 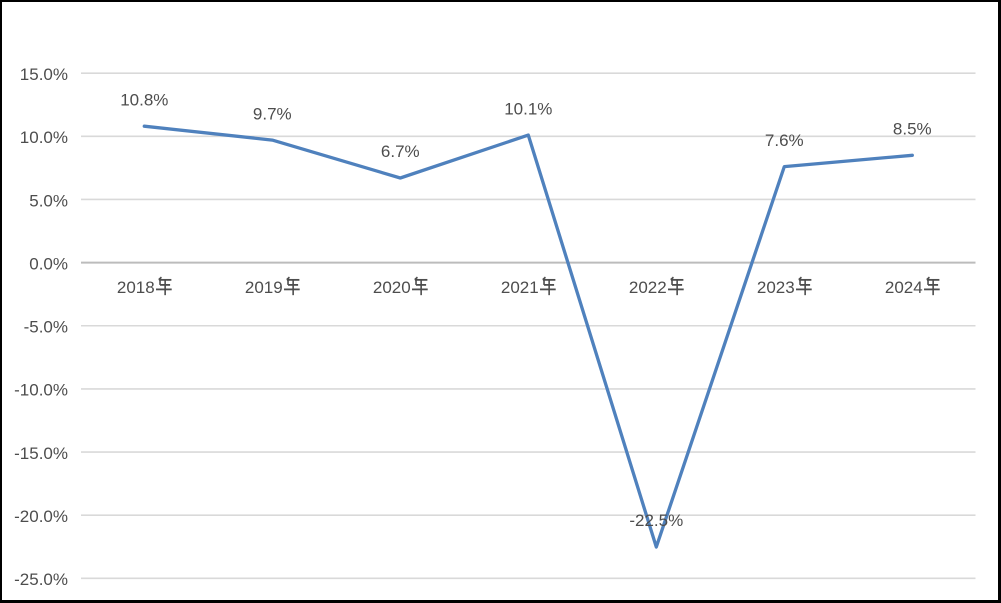 What do you see at coordinates (904, 287) in the screenshot?
I see `svg-text: 2024` at bounding box center [904, 287].